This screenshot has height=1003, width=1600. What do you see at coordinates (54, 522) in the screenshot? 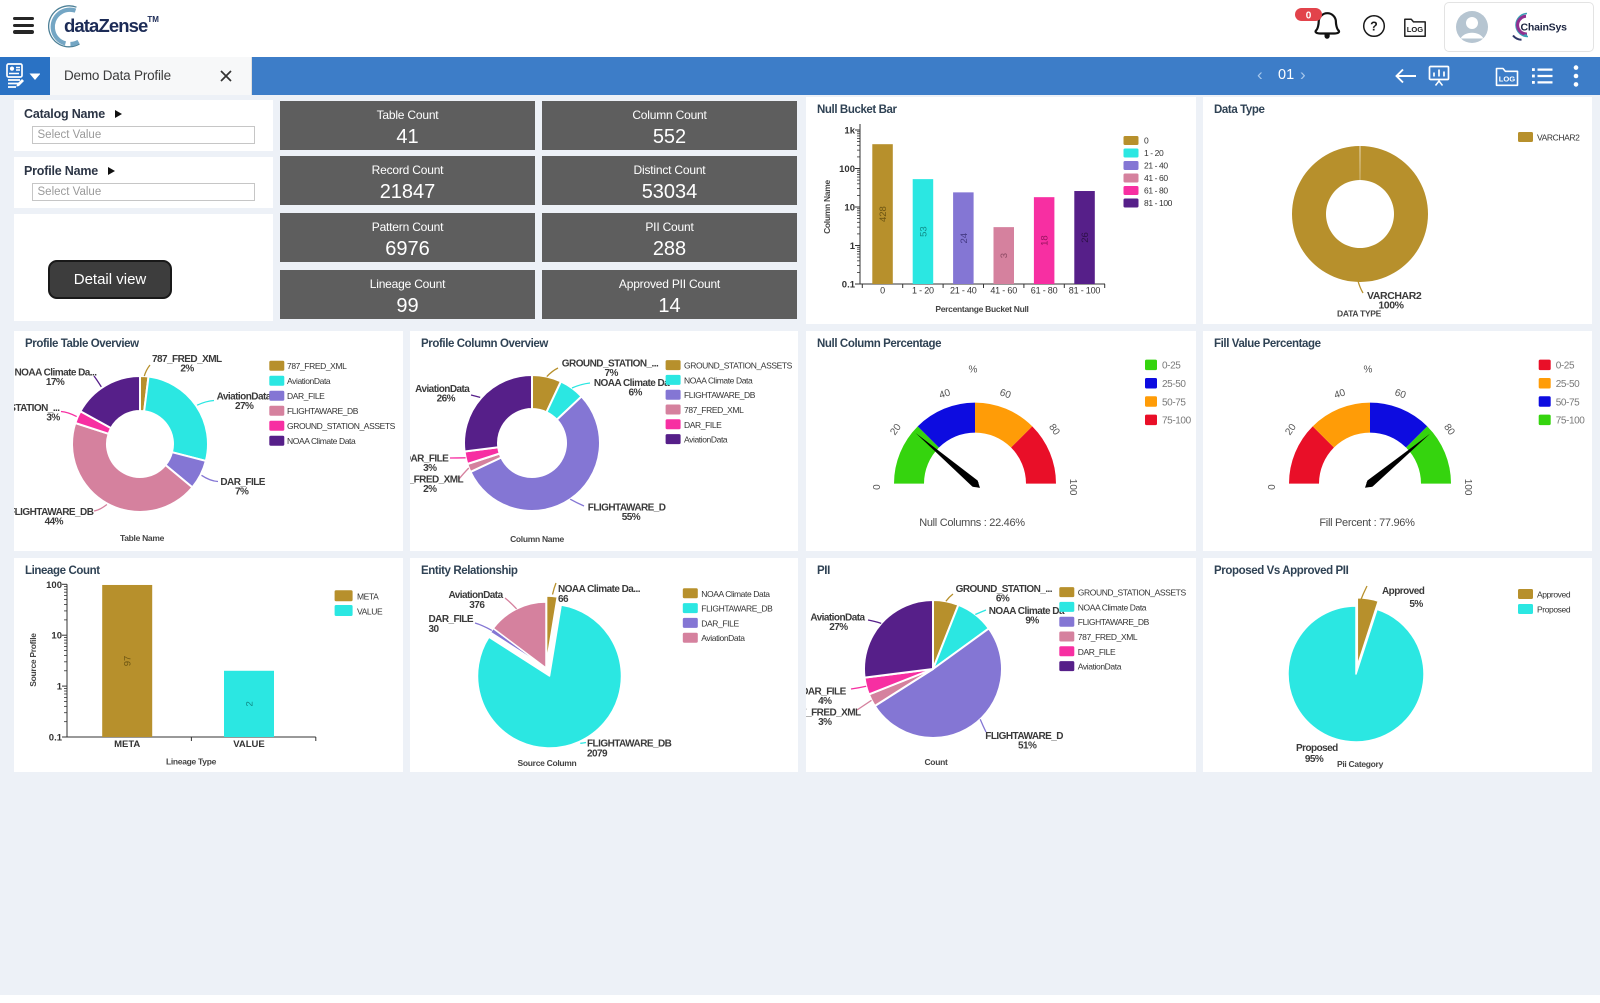
I see `svg-text: 44%` at bounding box center [54, 522].